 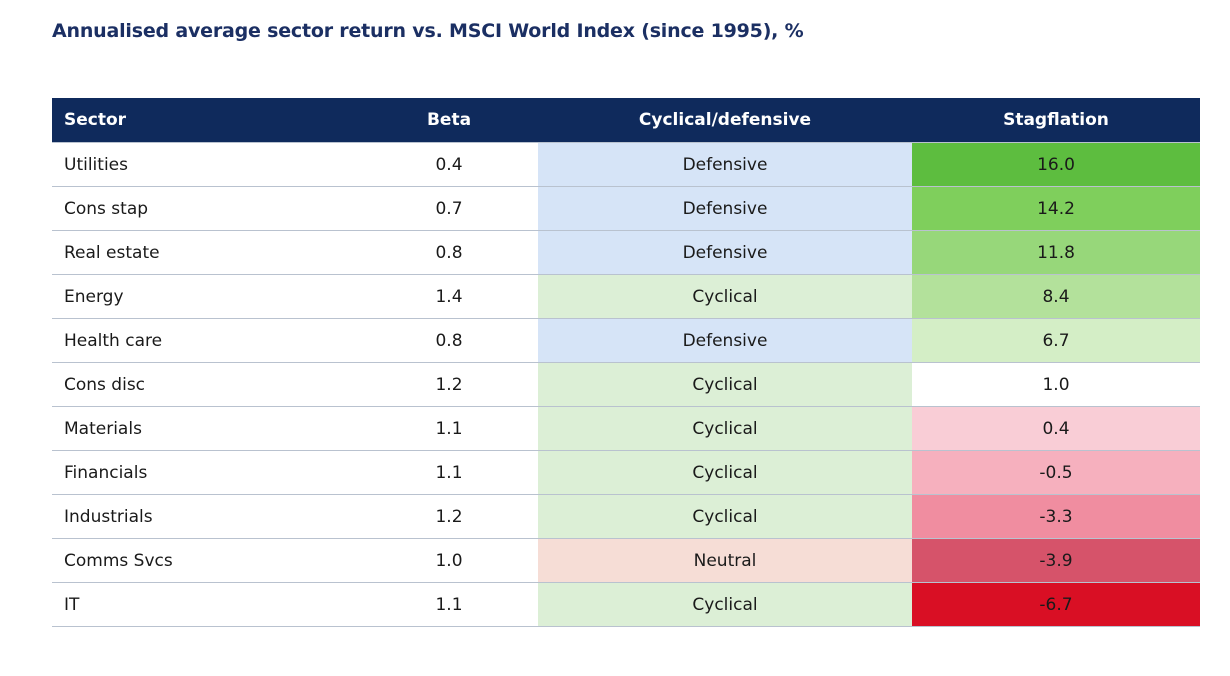 I want to click on stagflation-cell: -3.3, so click(x=1056, y=516).